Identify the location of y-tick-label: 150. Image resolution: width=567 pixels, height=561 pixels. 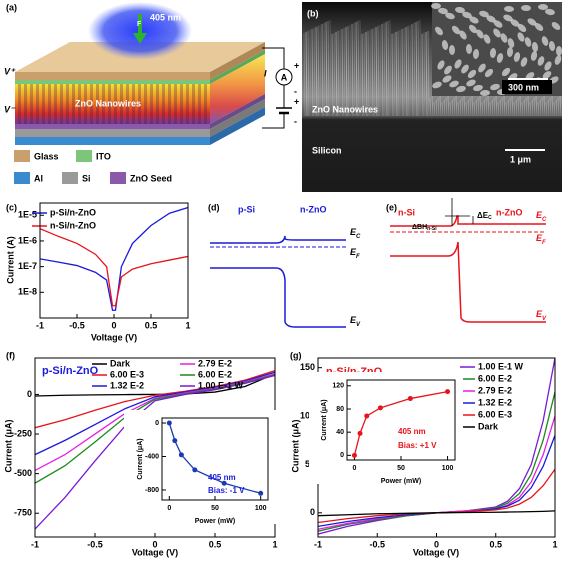
(307, 367).